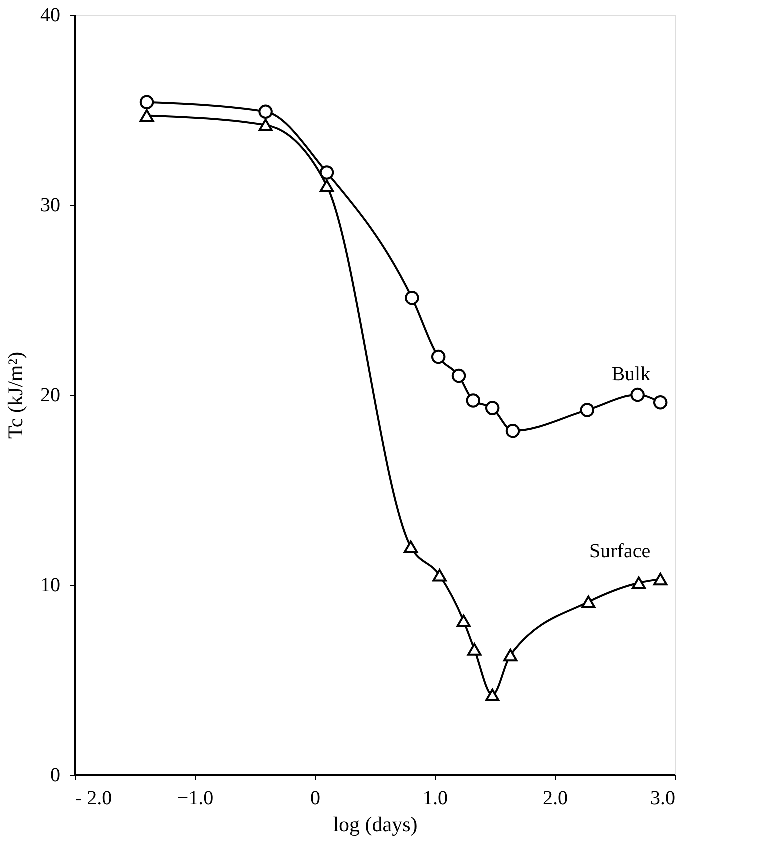 This screenshot has height=868, width=762. What do you see at coordinates (435, 799) in the screenshot?
I see `x-tick-label: 1.0` at bounding box center [435, 799].